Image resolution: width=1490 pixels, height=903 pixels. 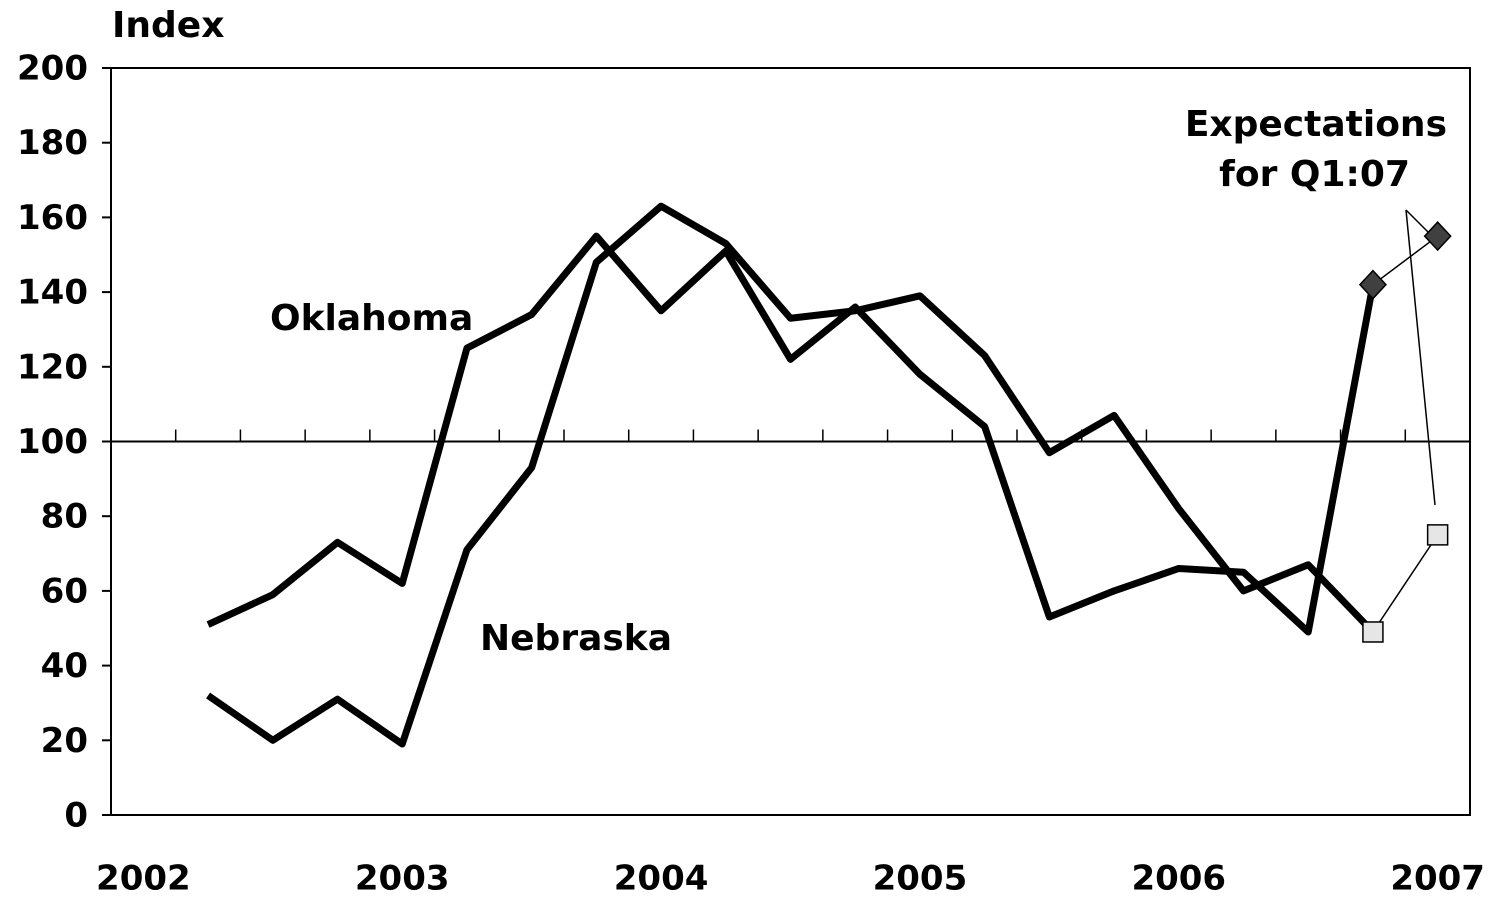 What do you see at coordinates (143, 879) in the screenshot?
I see `x-tick-label: 2002` at bounding box center [143, 879].